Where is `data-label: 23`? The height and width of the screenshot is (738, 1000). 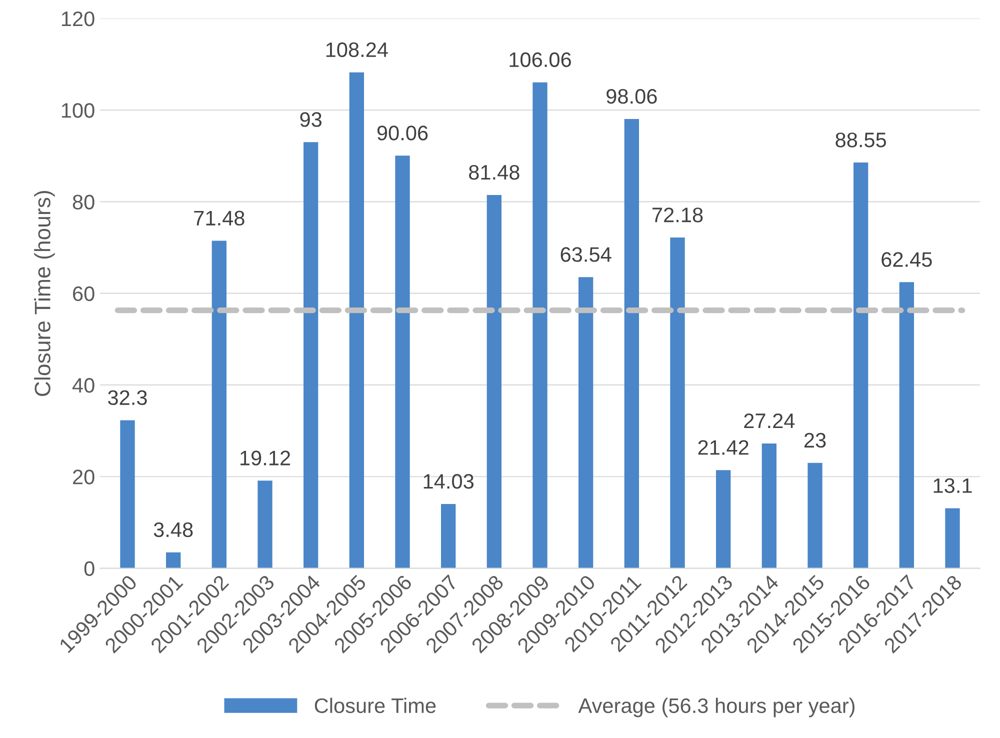
data-label: 23 is located at coordinates (815, 440).